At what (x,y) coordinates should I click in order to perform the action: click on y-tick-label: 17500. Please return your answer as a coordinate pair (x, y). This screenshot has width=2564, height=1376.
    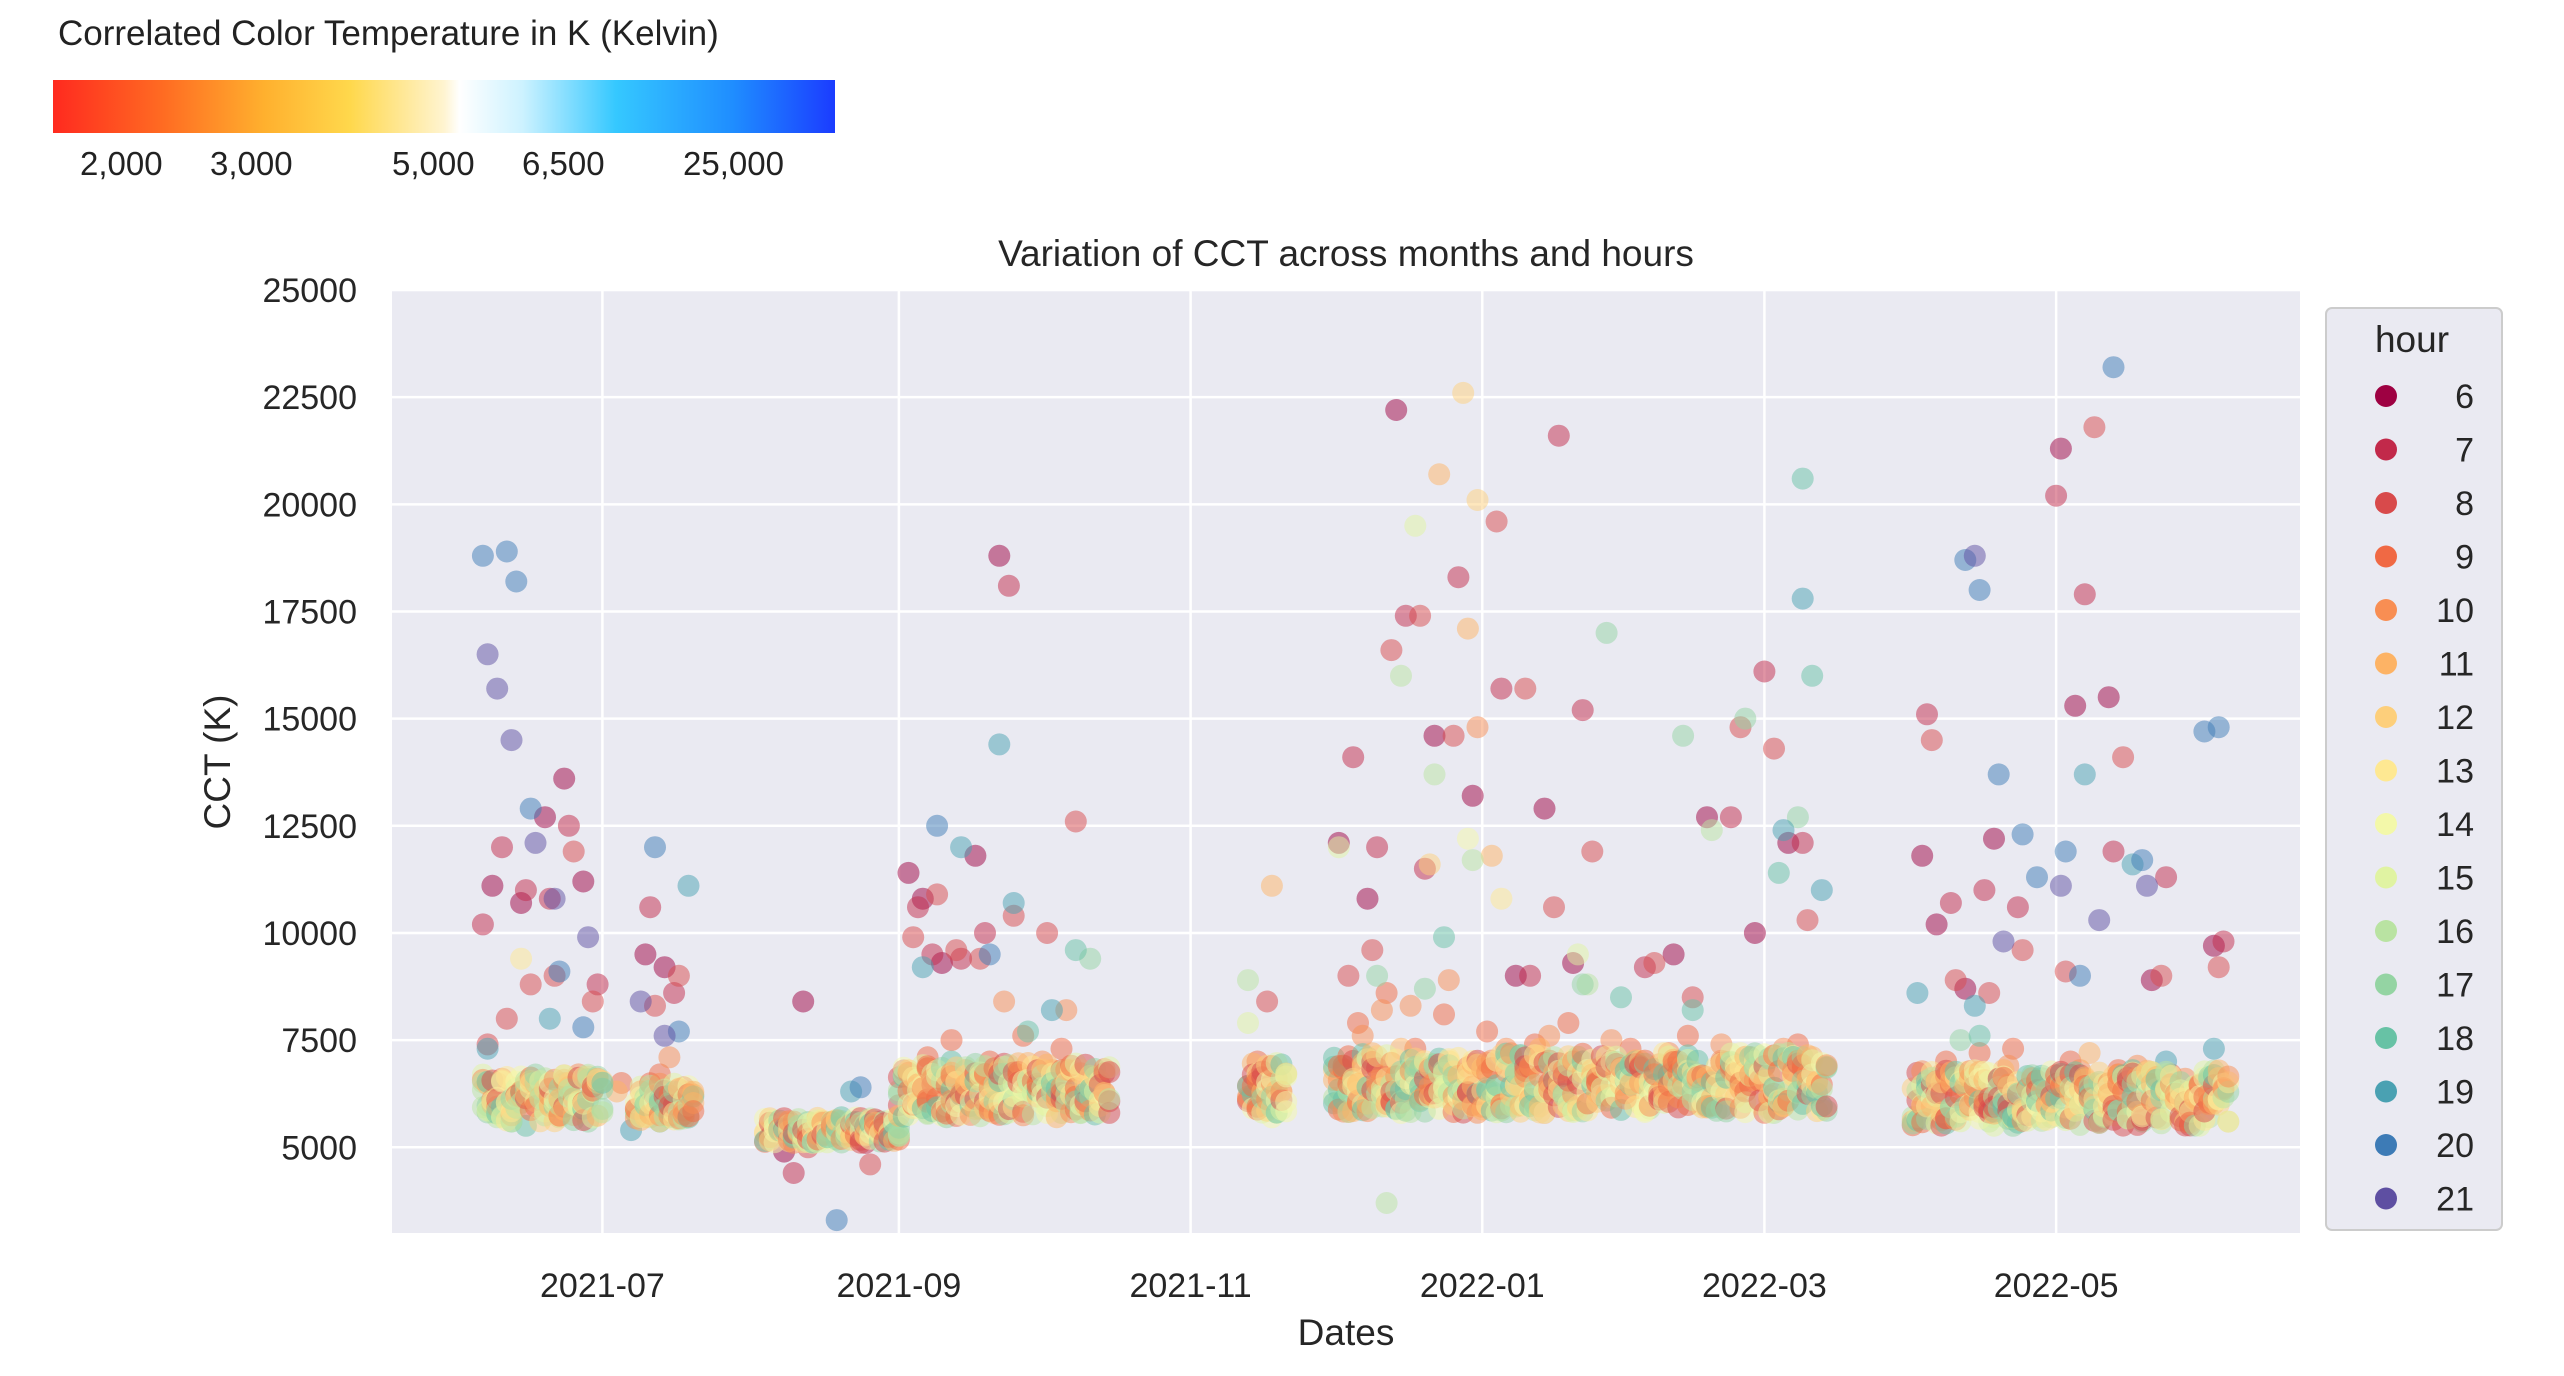
    Looking at the image, I should click on (309, 612).